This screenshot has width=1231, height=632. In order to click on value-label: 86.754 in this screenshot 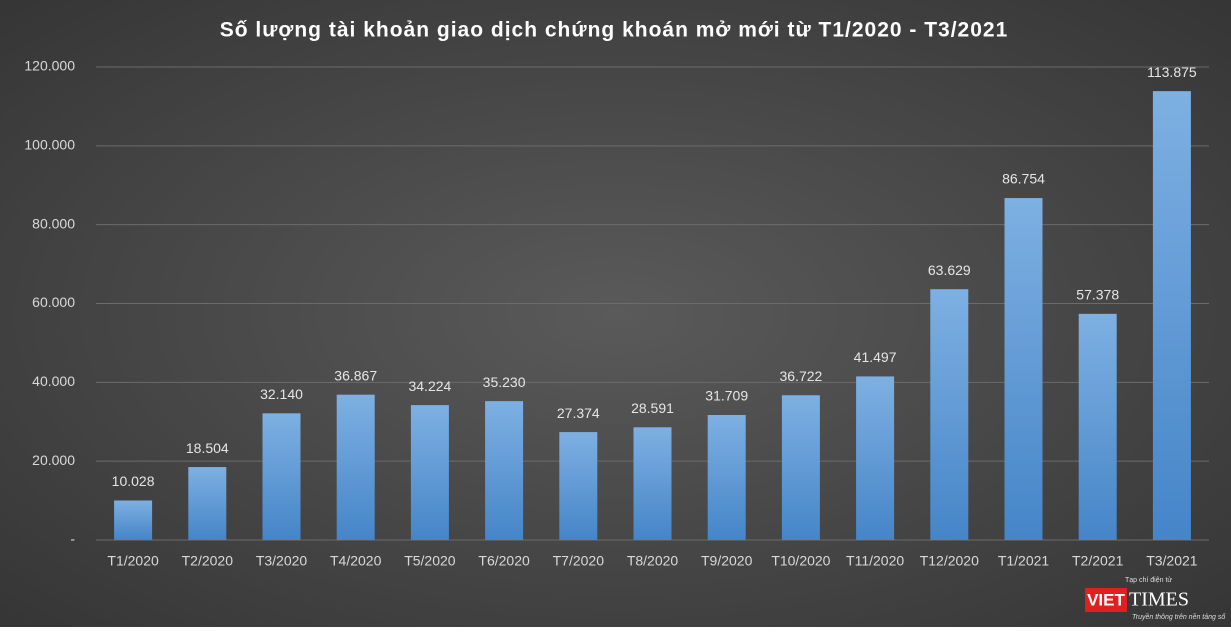, I will do `click(1023, 179)`.